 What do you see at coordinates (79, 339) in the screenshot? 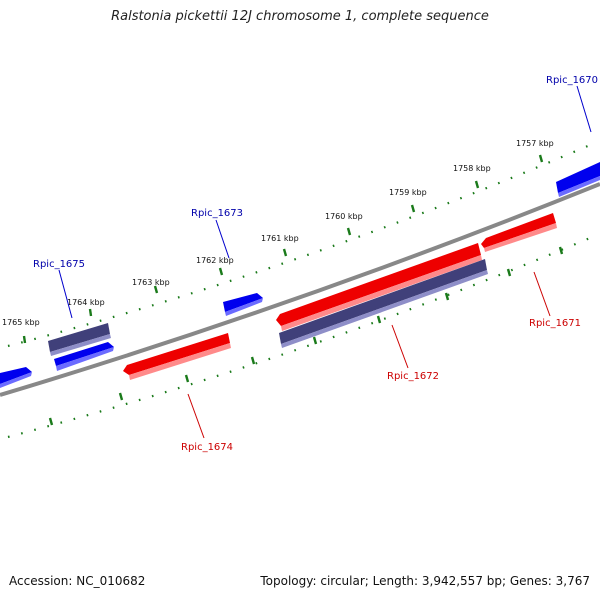
I see `gene-rpic-1675-other` at bounding box center [79, 339].